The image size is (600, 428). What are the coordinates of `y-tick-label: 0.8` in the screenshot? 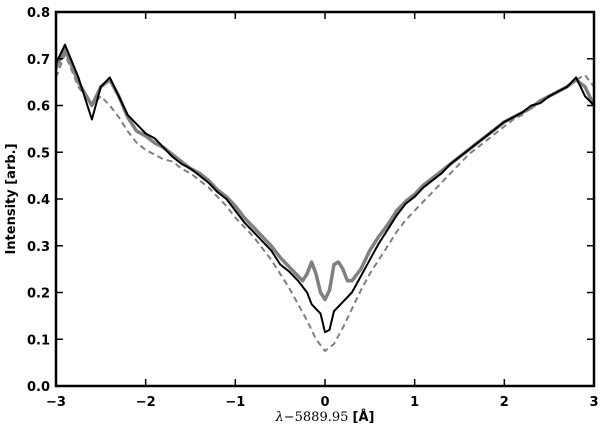 It's located at (38, 13).